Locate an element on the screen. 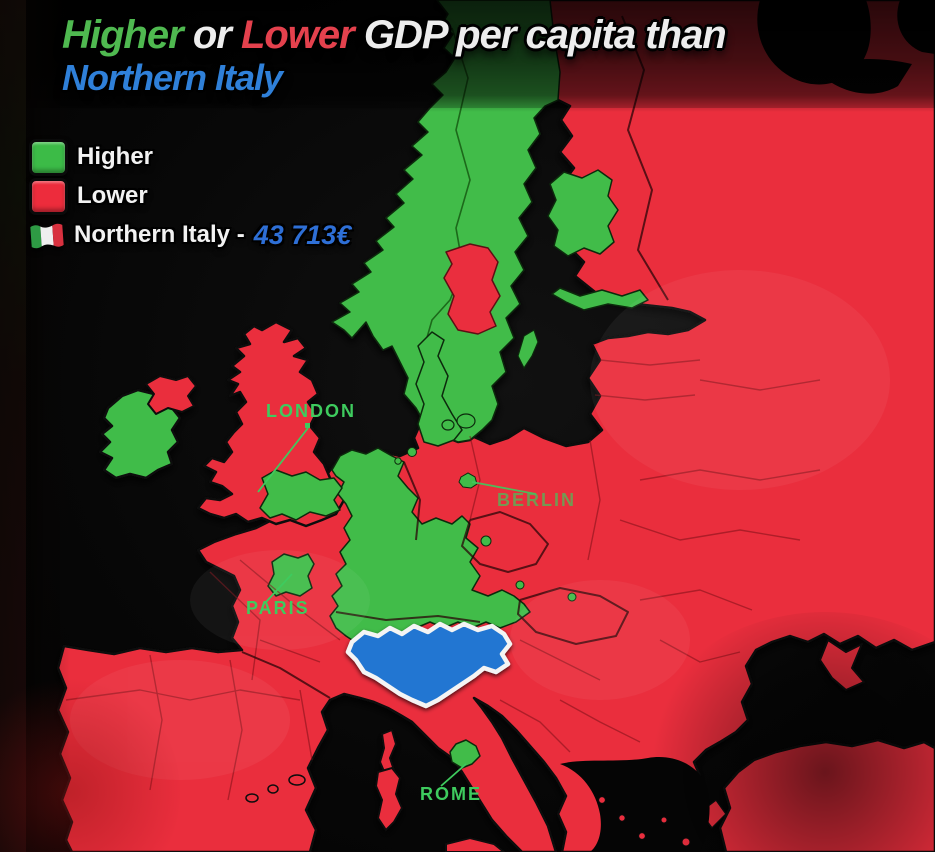  region-gotland is located at coordinates (528, 349).